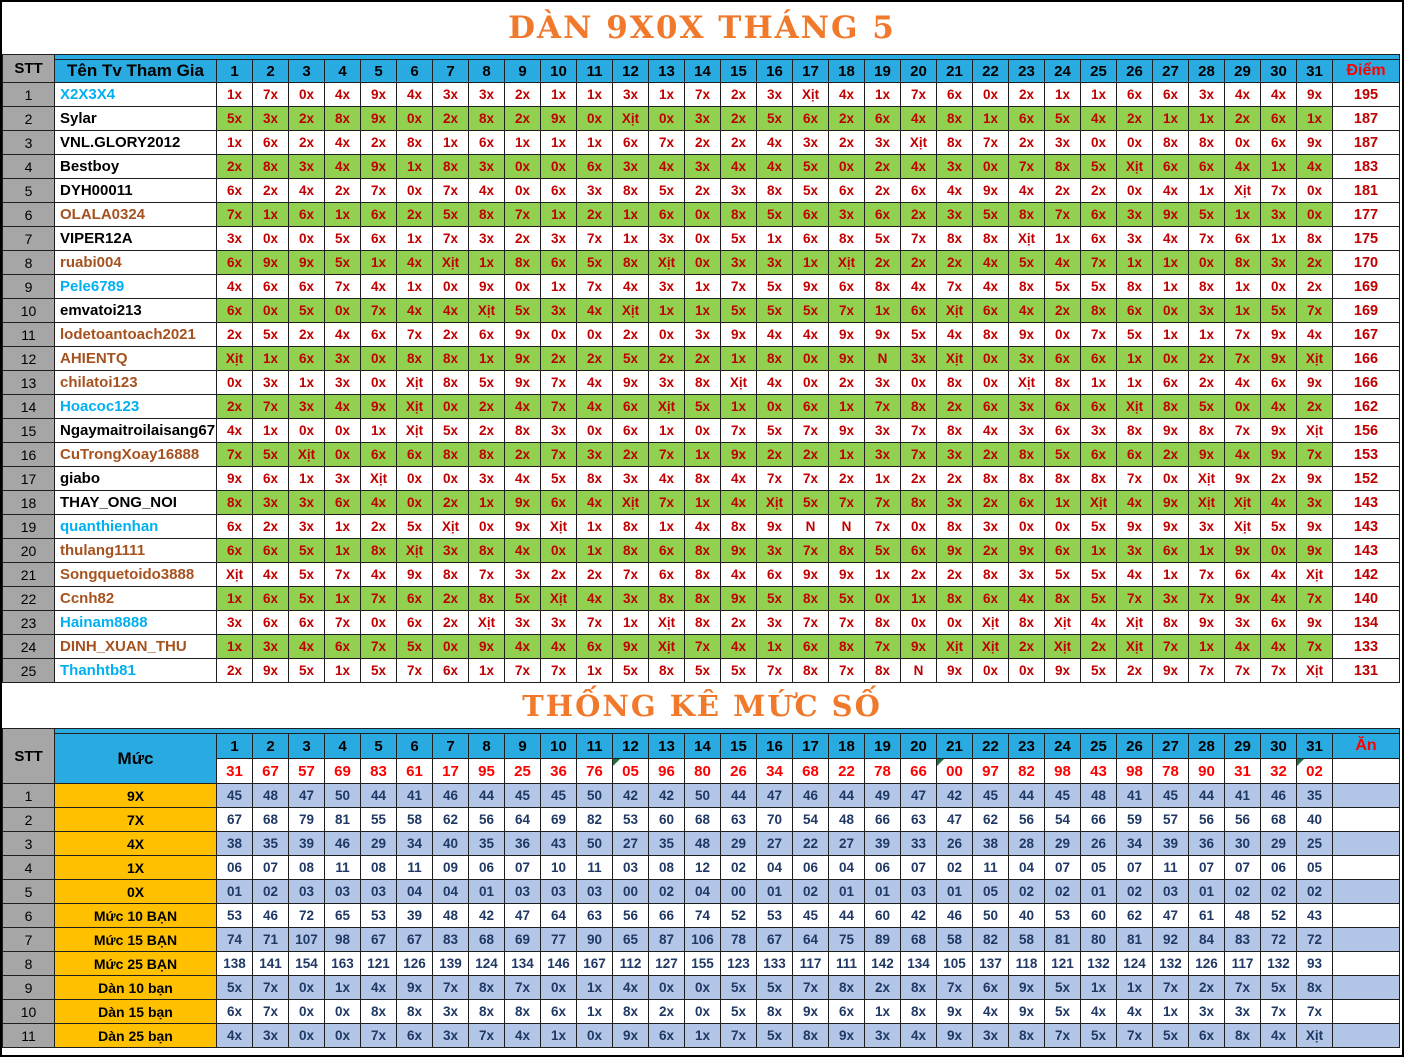  Describe the element at coordinates (28, 502) in the screenshot. I see `stt-cell: 18` at that location.